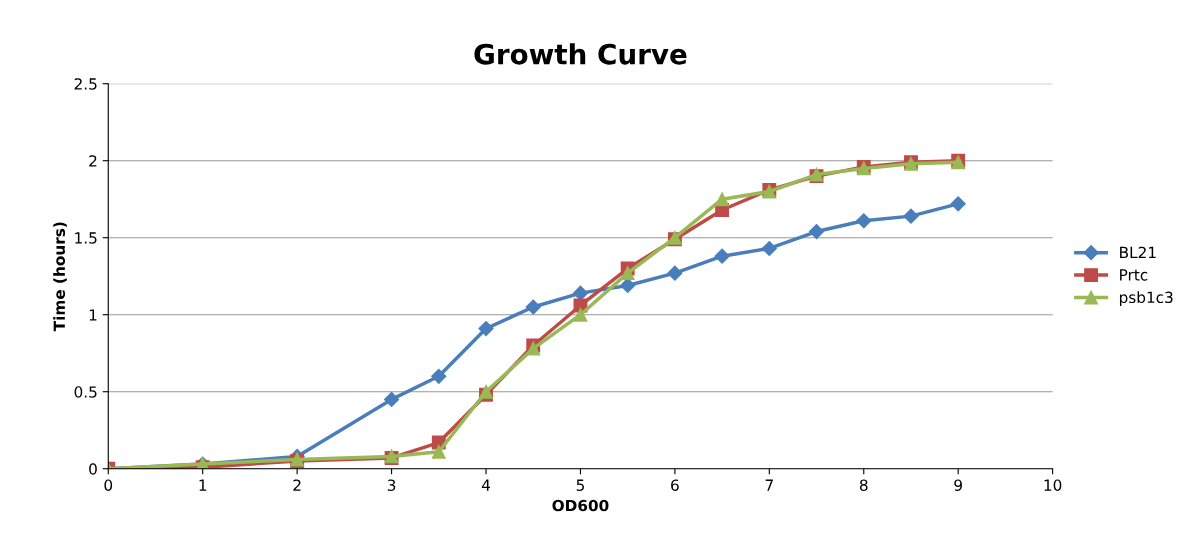 Image resolution: width=1203 pixels, height=558 pixels. Describe the element at coordinates (580, 505) in the screenshot. I see `x-axis-title: OD600` at that location.